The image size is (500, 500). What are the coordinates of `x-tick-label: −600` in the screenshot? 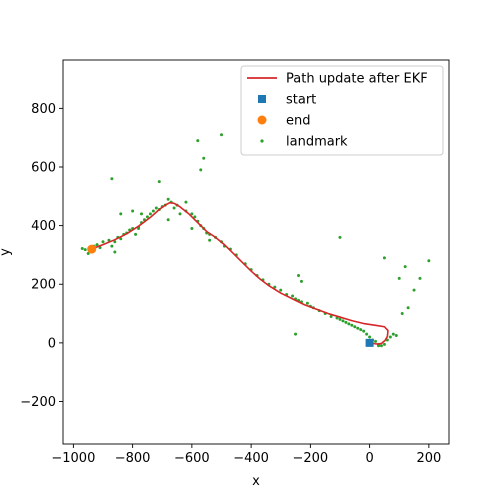 It's located at (192, 458).